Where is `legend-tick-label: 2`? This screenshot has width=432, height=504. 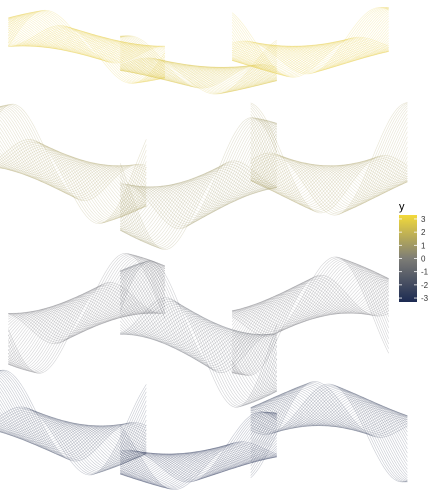 legend-tick-label: 2 is located at coordinates (423, 232).